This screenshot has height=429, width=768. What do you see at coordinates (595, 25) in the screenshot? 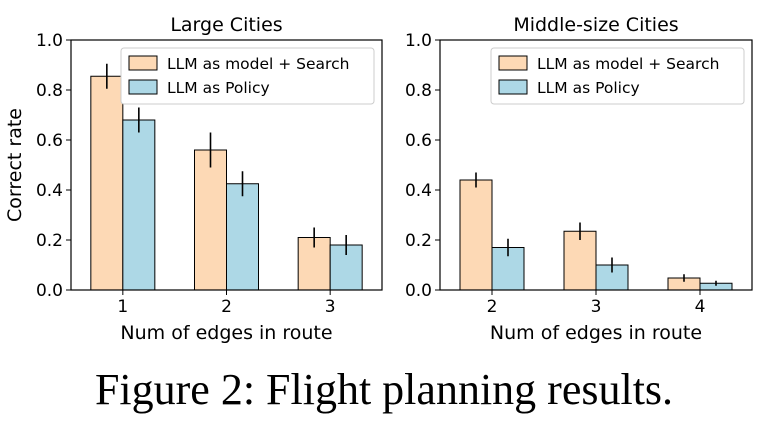
I see `chart-title: Middle-size Cities` at bounding box center [595, 25].